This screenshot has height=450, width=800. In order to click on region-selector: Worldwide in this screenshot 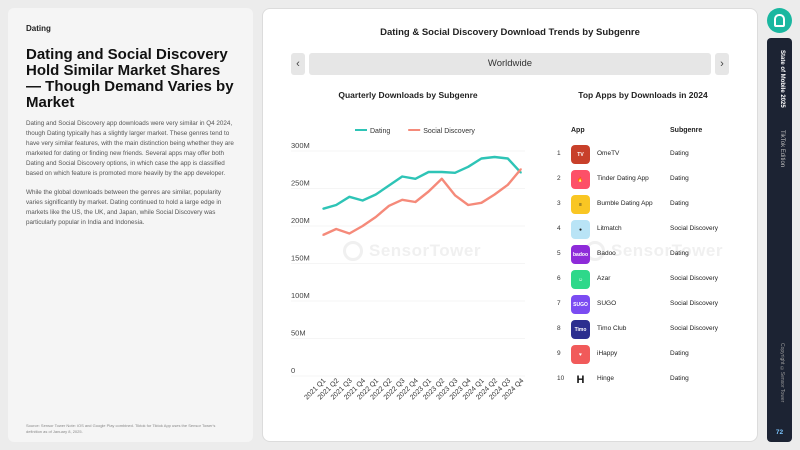, I will do `click(510, 64)`.